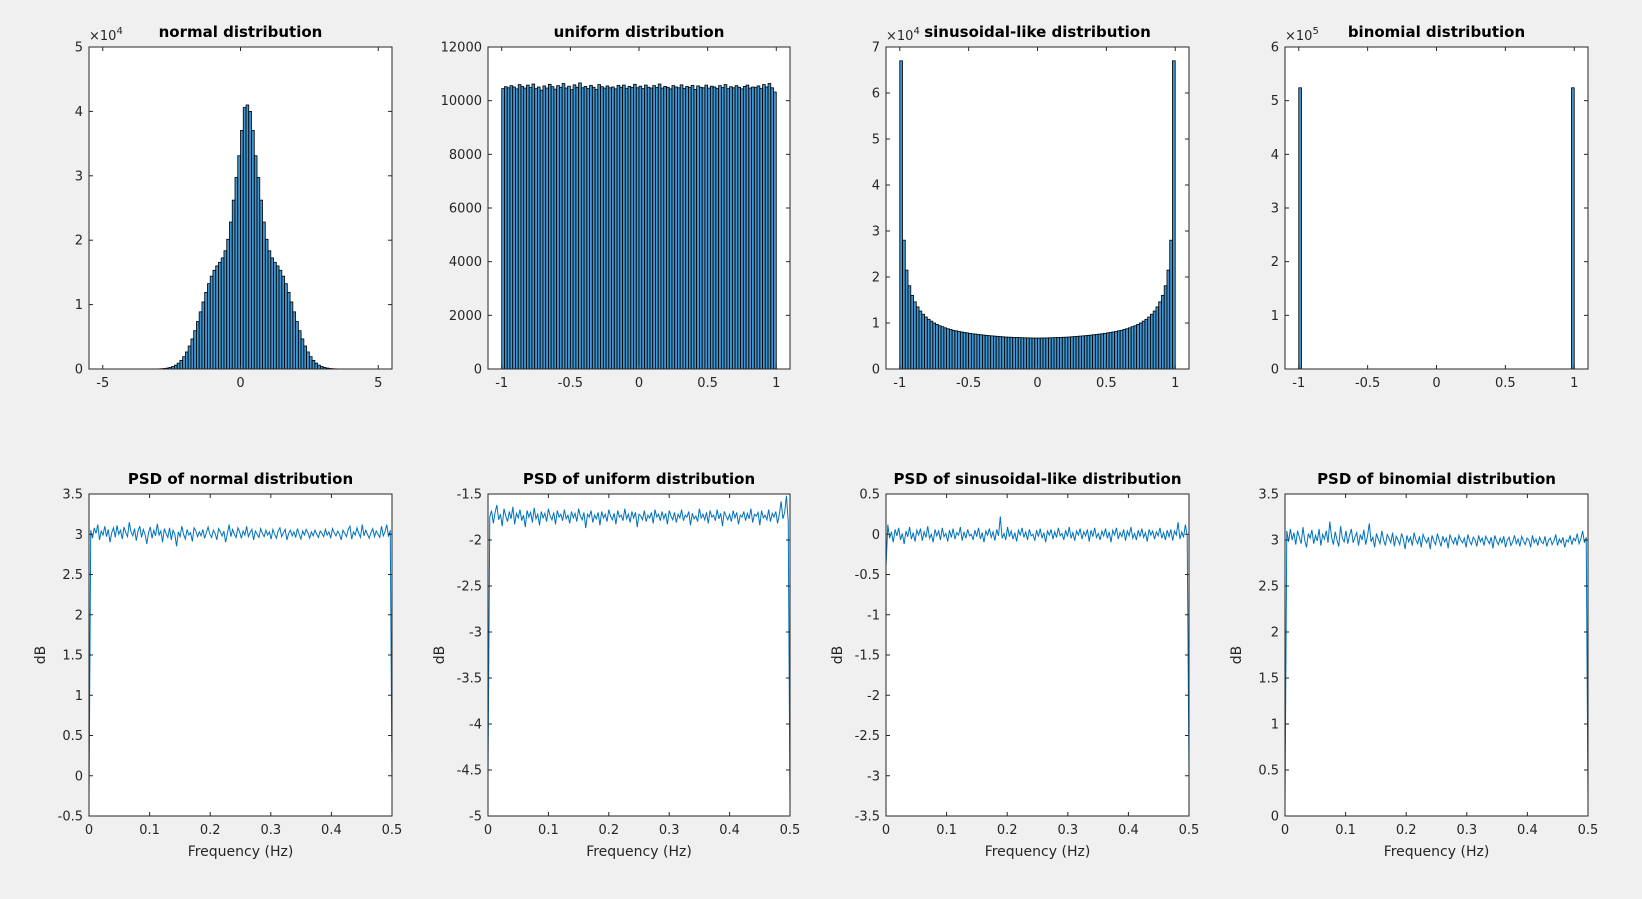 The width and height of the screenshot is (1642, 899). What do you see at coordinates (378, 383) in the screenshot?
I see `x-tick-label: 5` at bounding box center [378, 383].